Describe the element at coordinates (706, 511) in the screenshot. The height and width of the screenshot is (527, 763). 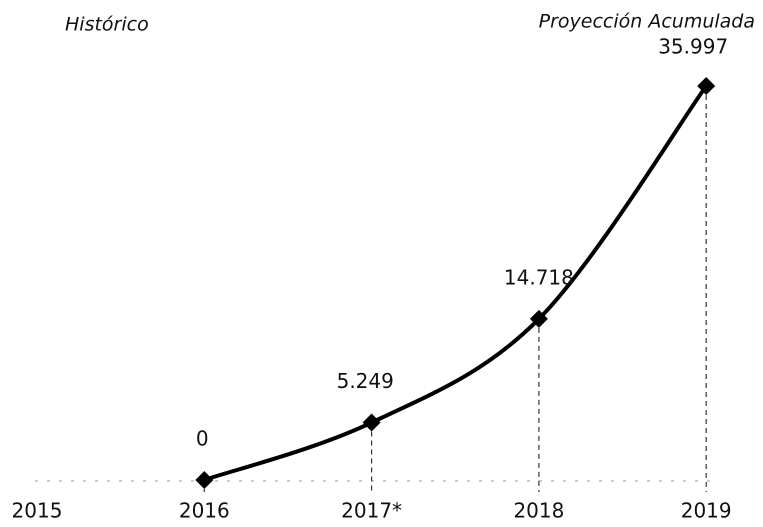
I see `x-tick-label: 2019` at that location.